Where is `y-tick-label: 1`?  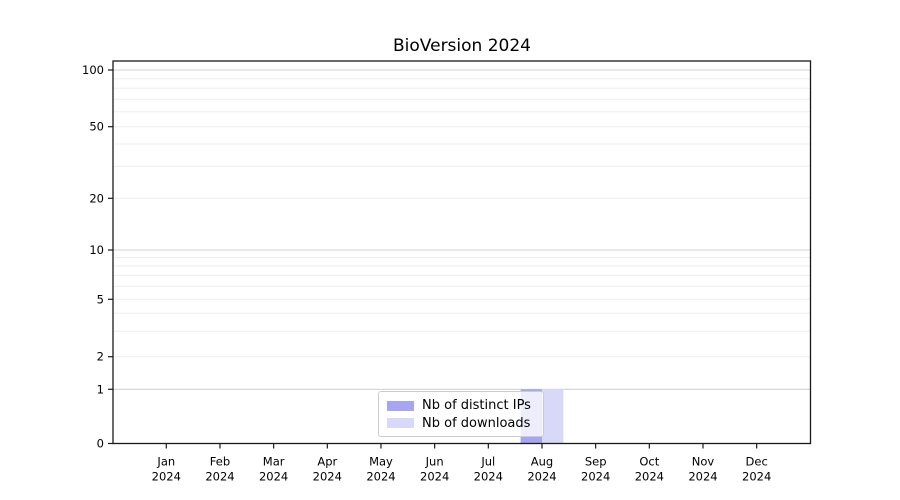
y-tick-label: 1 is located at coordinates (100, 389).